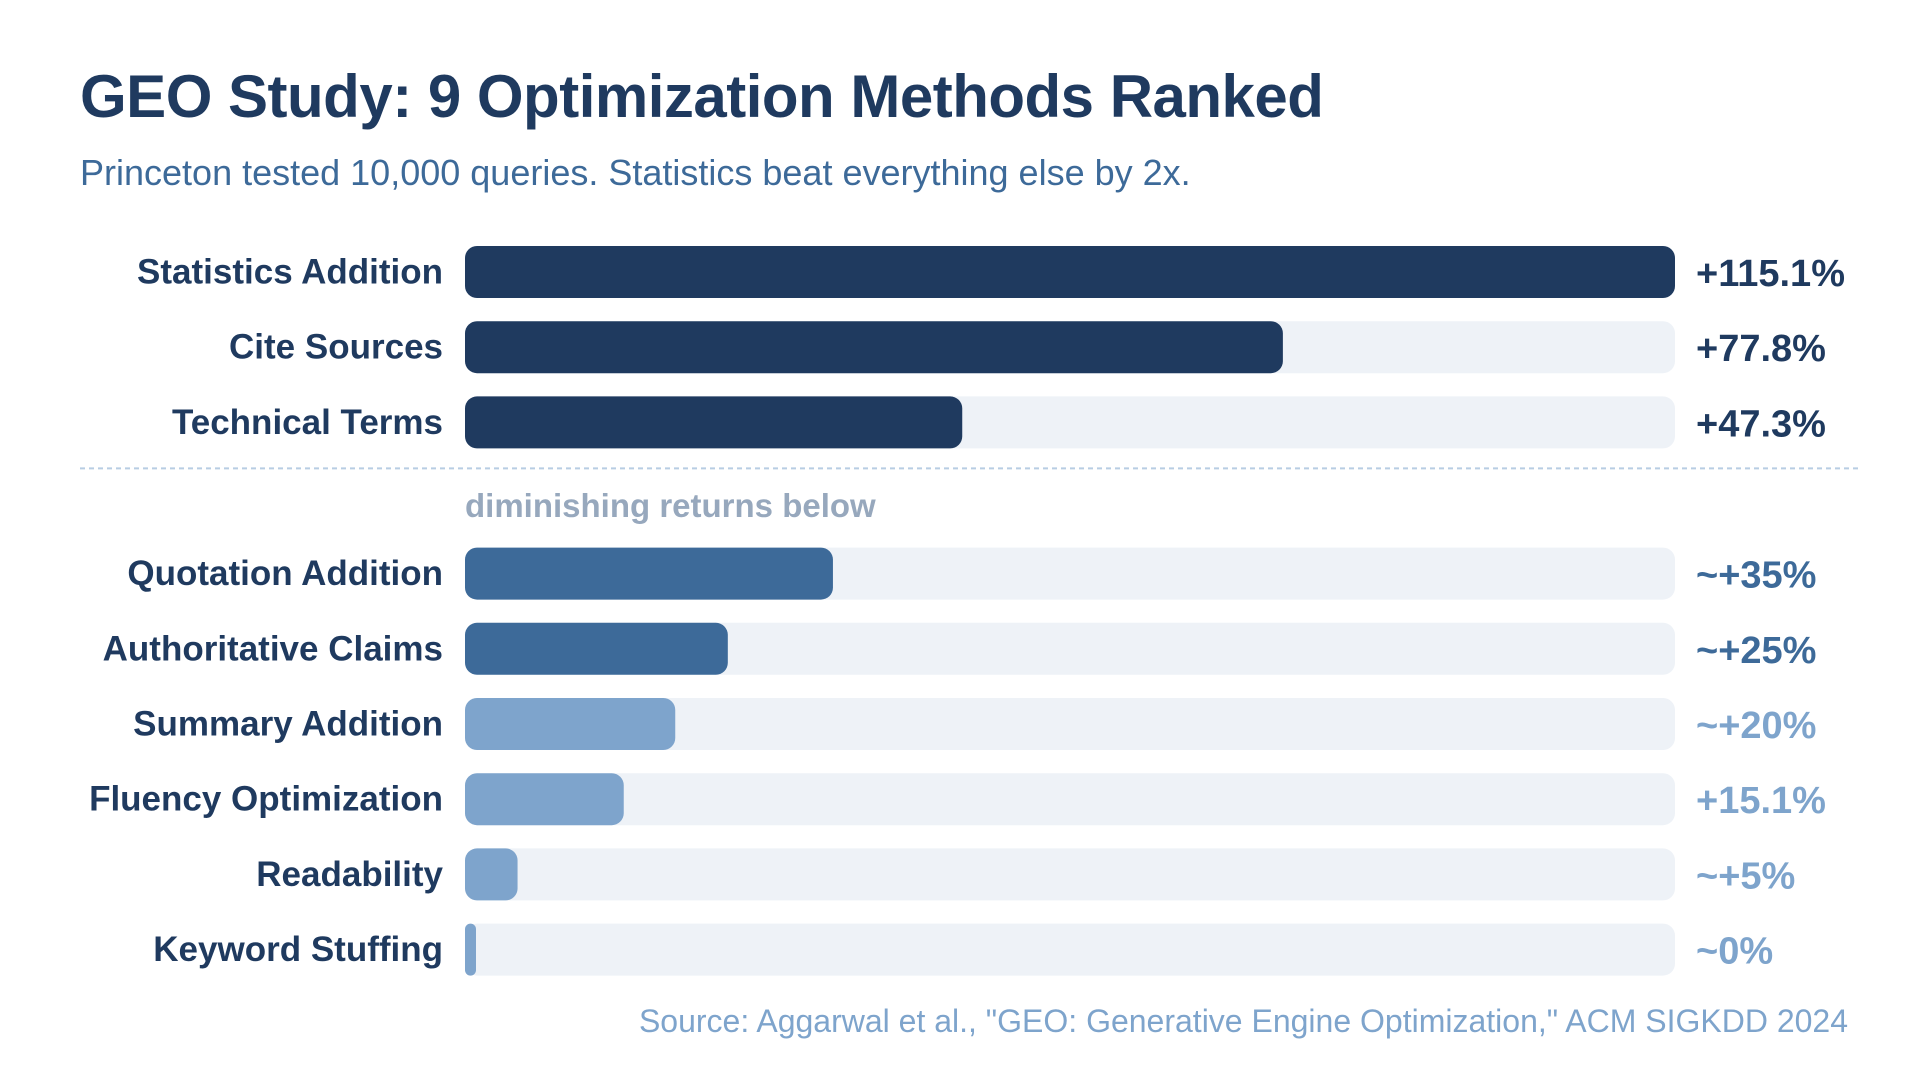 The height and width of the screenshot is (1080, 1920). I want to click on value-label: +15.1%, so click(1761, 801).